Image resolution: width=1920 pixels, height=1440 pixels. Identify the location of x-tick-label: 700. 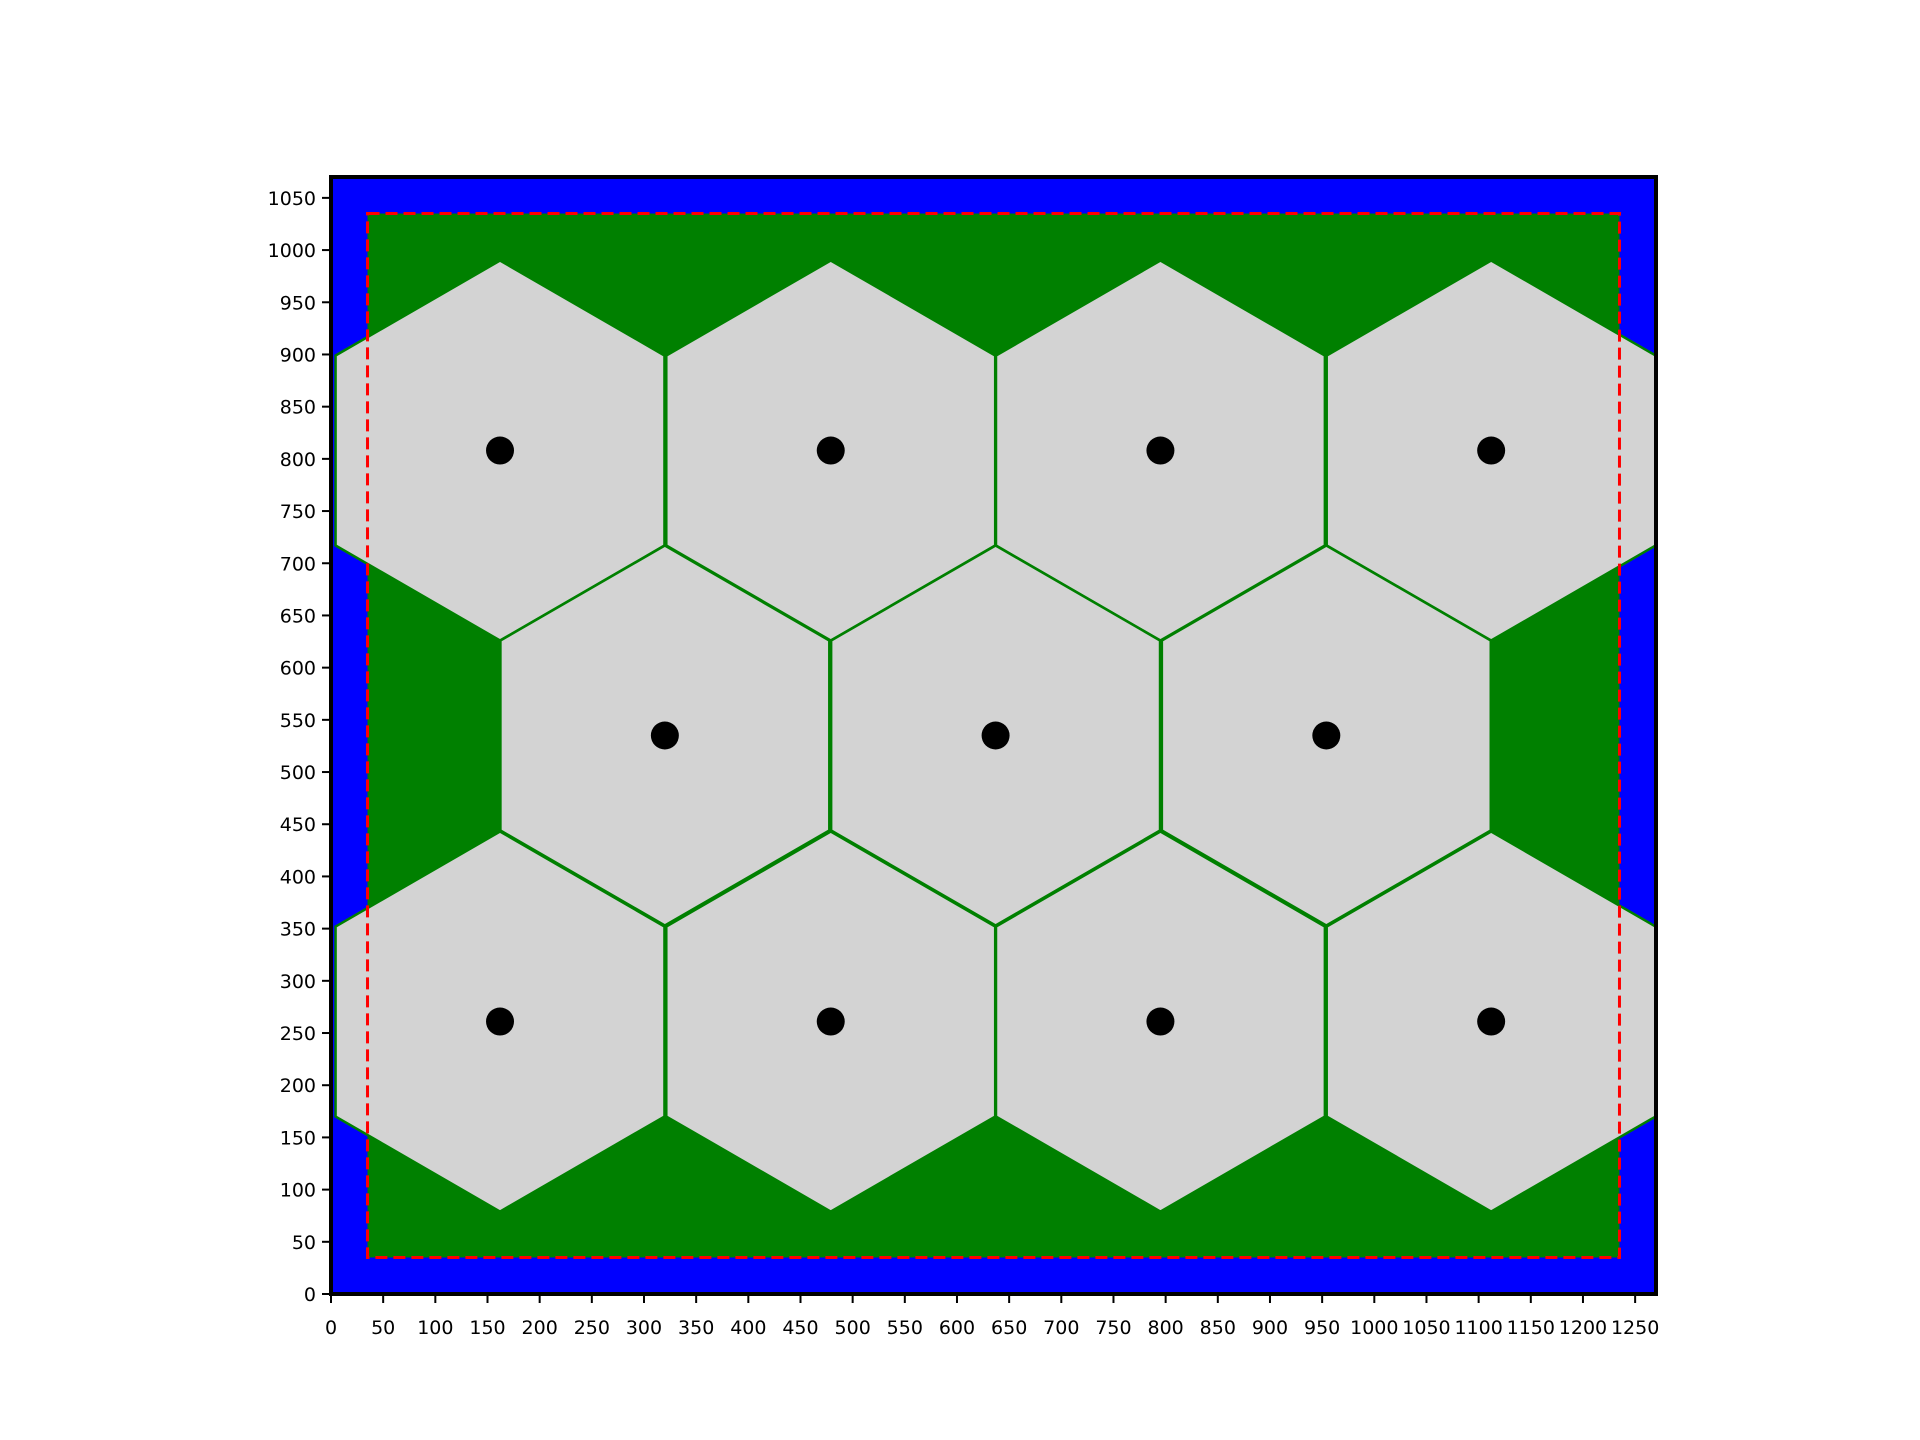
(1061, 1328).